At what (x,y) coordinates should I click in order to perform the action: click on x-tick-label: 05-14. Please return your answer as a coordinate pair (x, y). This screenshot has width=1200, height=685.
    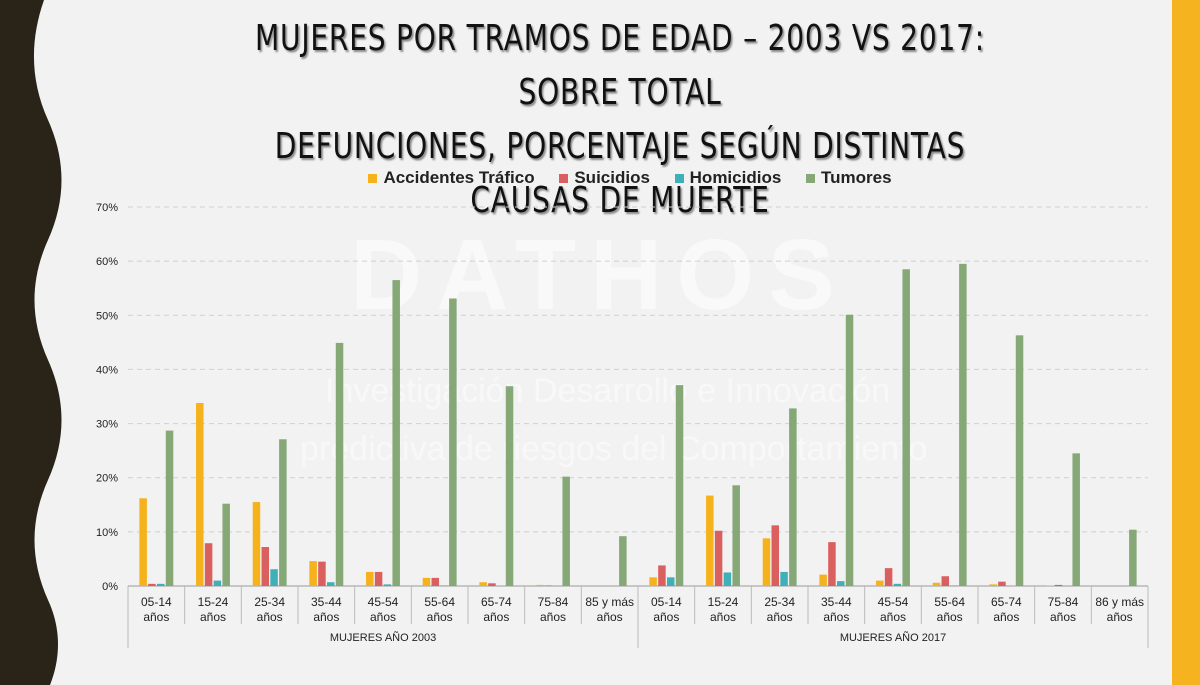
    Looking at the image, I should click on (156, 602).